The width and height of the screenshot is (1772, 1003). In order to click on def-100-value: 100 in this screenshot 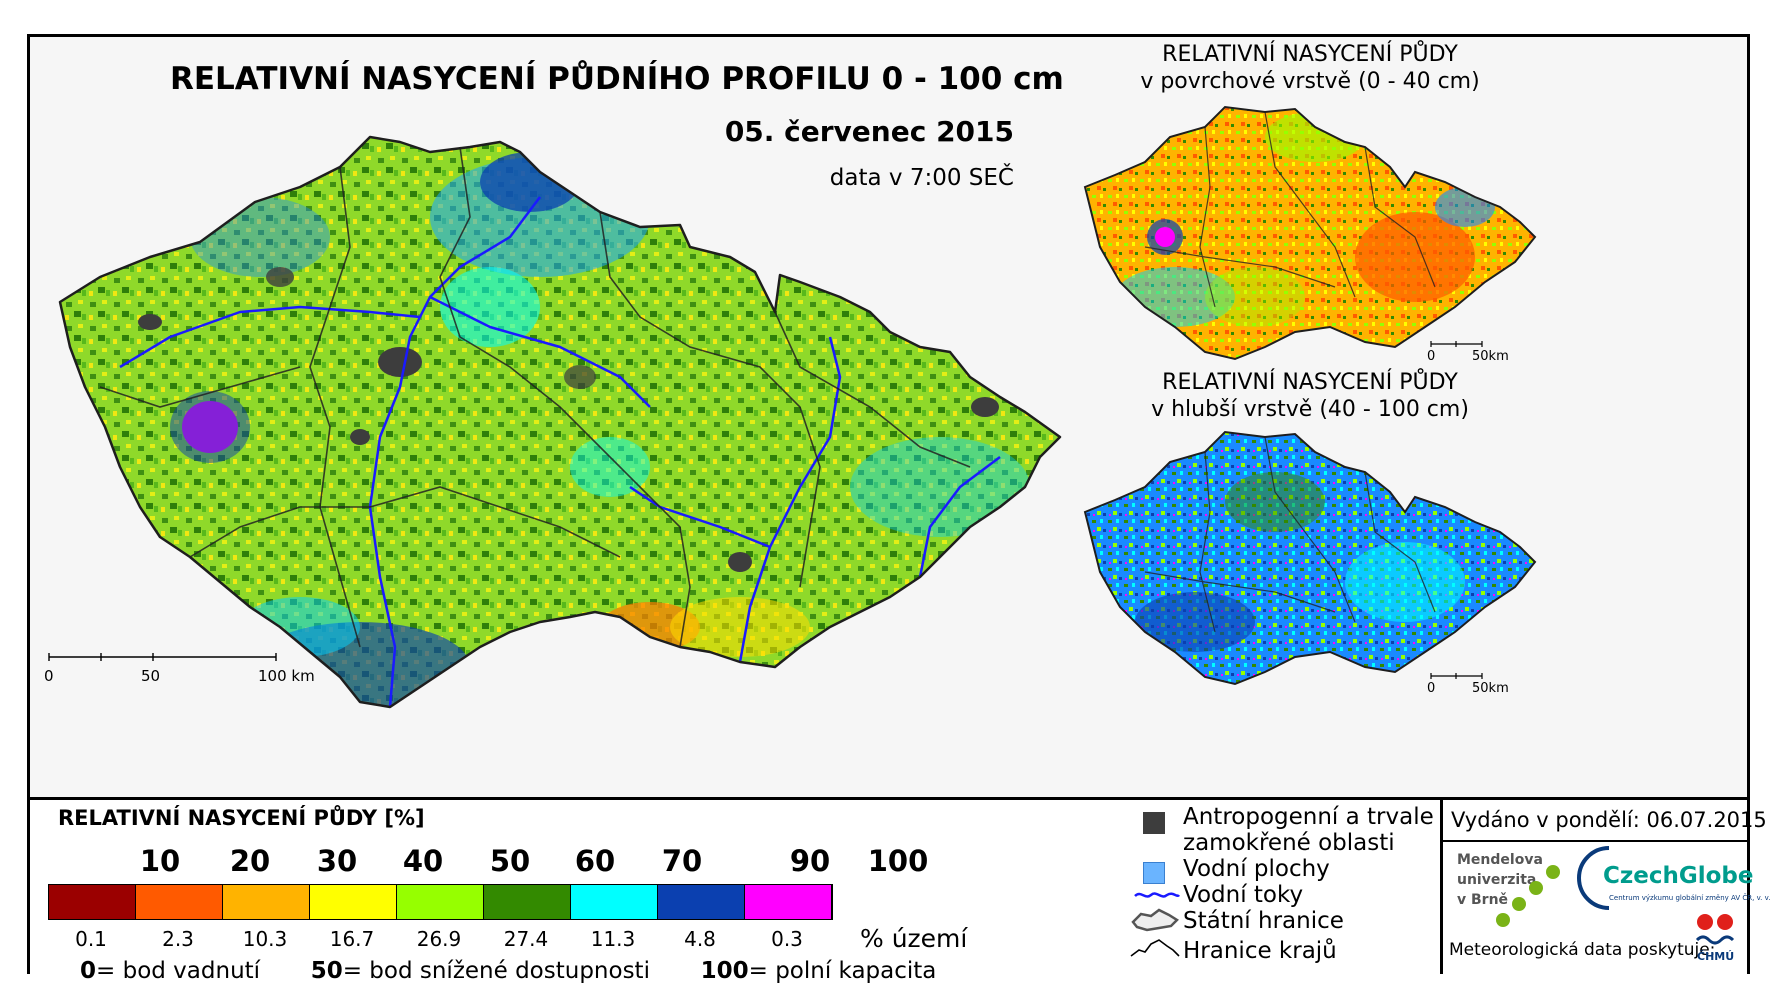, I will do `click(724, 971)`.